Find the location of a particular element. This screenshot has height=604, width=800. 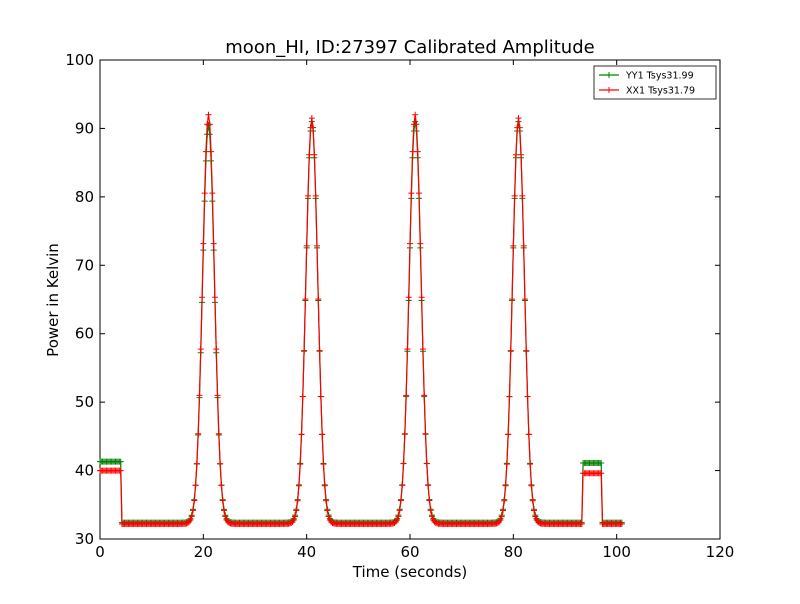

y-tick-label: 100 is located at coordinates (79, 60).